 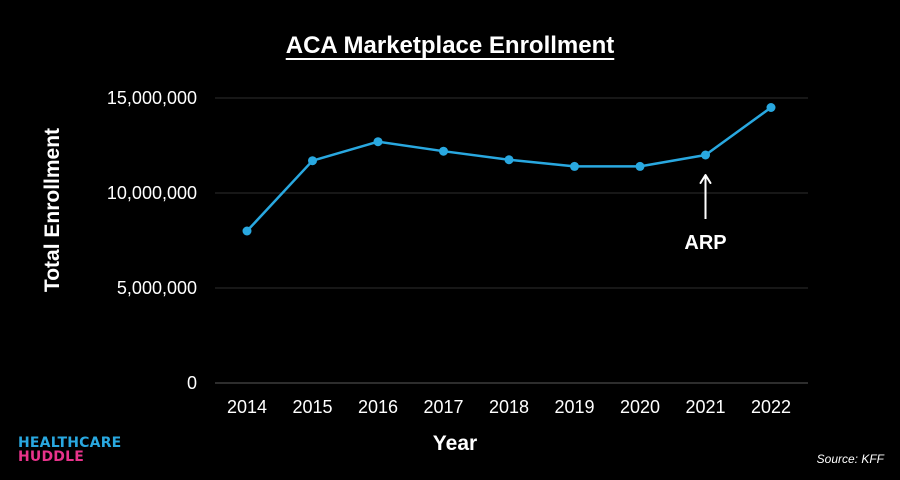 I want to click on chart-title: ACA Marketplace Enrollment, so click(x=450, y=45).